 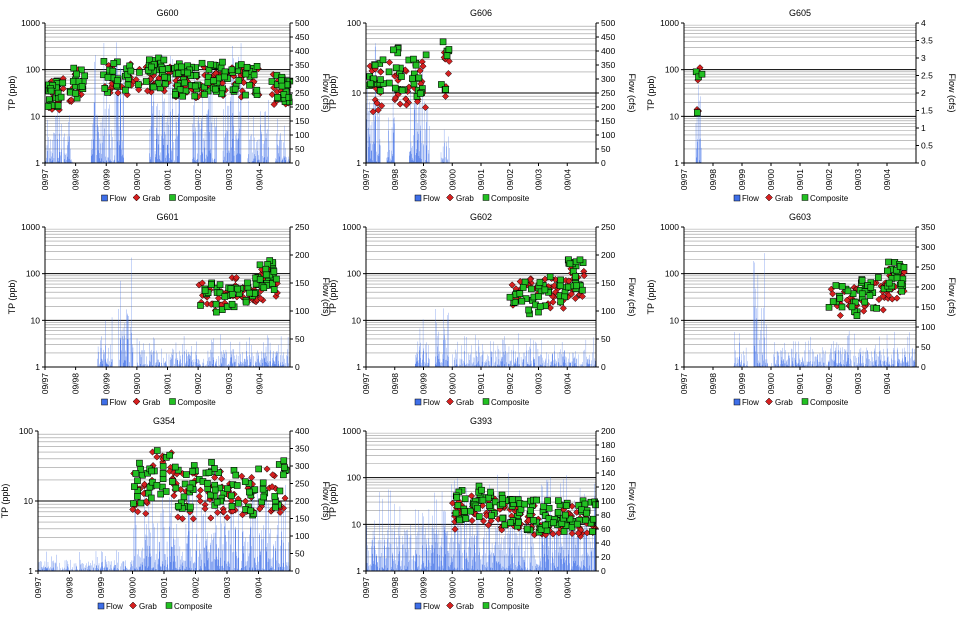 What do you see at coordinates (608, 473) in the screenshot?
I see `y2-tick-label: 140` at bounding box center [608, 473].